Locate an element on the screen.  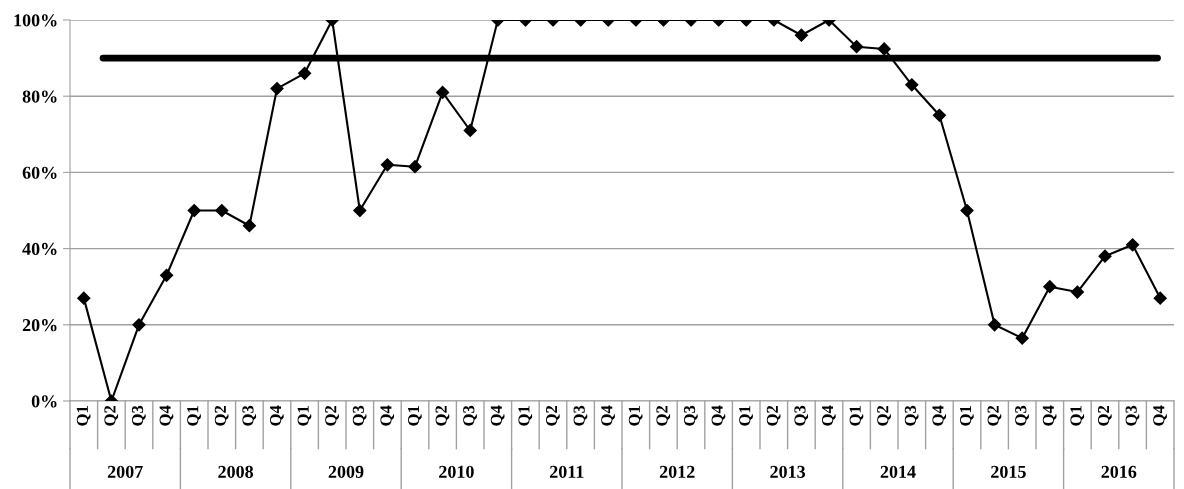
y-tick-label: 80% is located at coordinates (39, 96).